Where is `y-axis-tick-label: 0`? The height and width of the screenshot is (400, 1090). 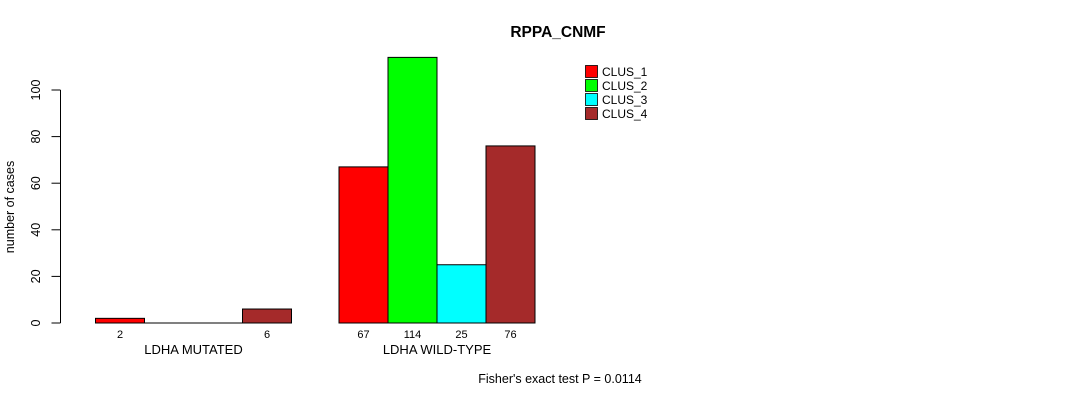 y-axis-tick-label: 0 is located at coordinates (36, 322).